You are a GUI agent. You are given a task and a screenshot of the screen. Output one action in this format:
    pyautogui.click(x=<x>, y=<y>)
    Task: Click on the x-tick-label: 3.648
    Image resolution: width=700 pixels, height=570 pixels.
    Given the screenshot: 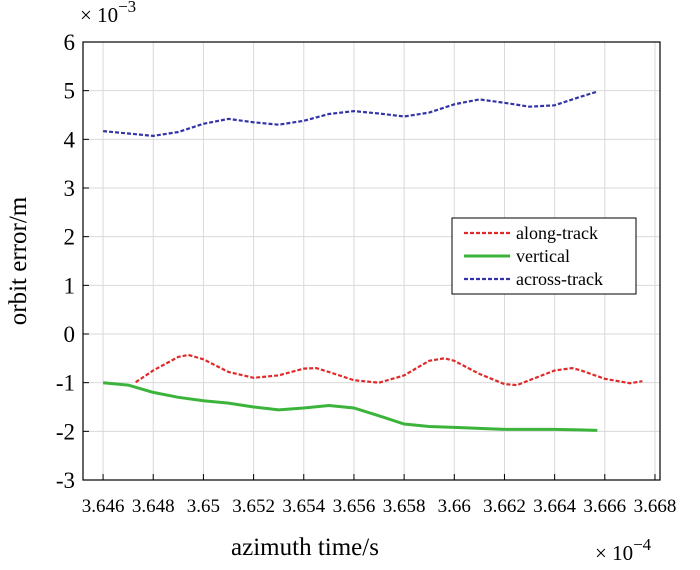 What is the action you would take?
    pyautogui.click(x=153, y=506)
    